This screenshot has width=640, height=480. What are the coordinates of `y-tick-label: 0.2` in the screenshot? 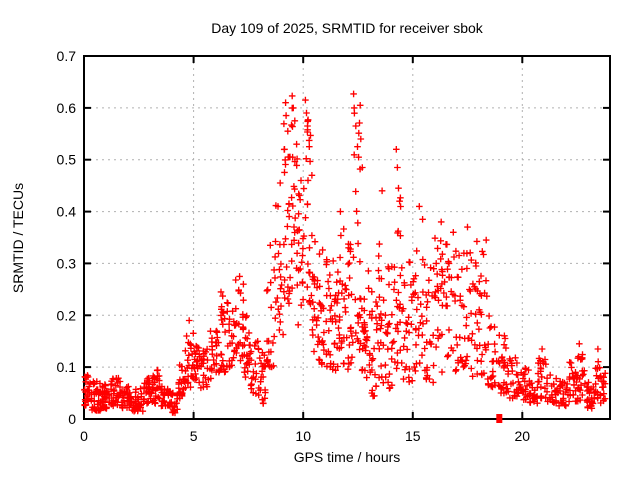 It's located at (67, 315).